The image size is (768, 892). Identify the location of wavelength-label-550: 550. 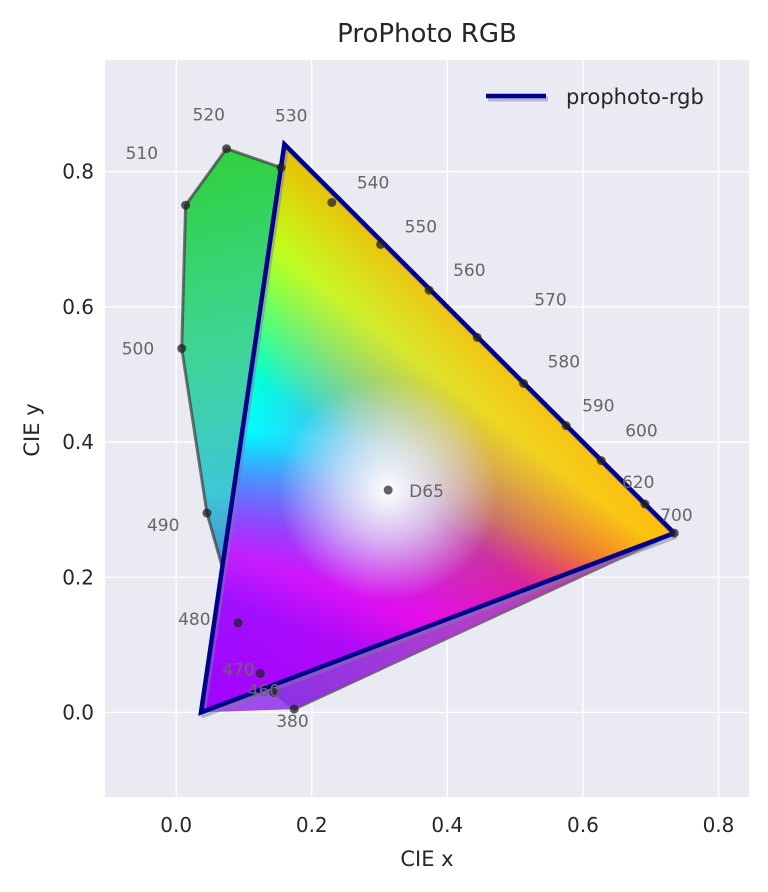
(421, 227).